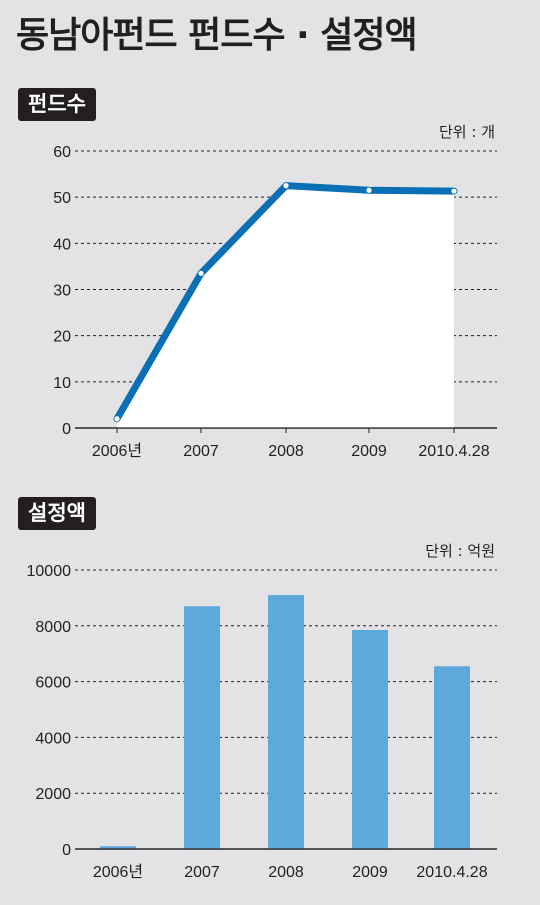 This screenshot has height=905, width=540. What do you see at coordinates (451, 872) in the screenshot?
I see `amount-x-tick-label: 2010.4.28` at bounding box center [451, 872].